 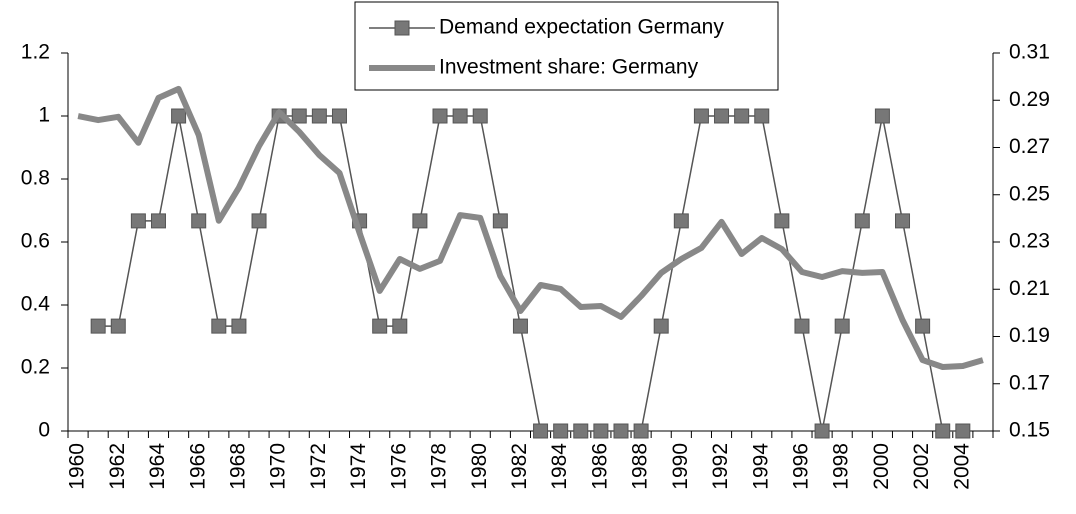 I want to click on x-tick-label: 1984, so click(x=559, y=466).